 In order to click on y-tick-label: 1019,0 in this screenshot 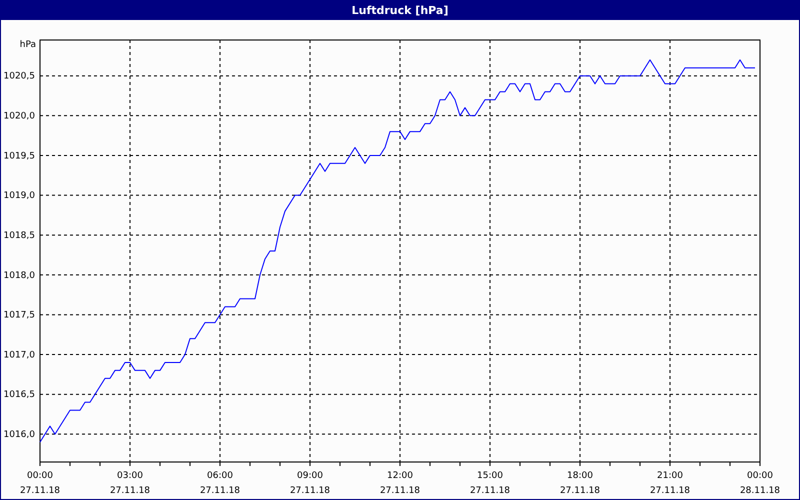, I will do `click(20, 196)`.